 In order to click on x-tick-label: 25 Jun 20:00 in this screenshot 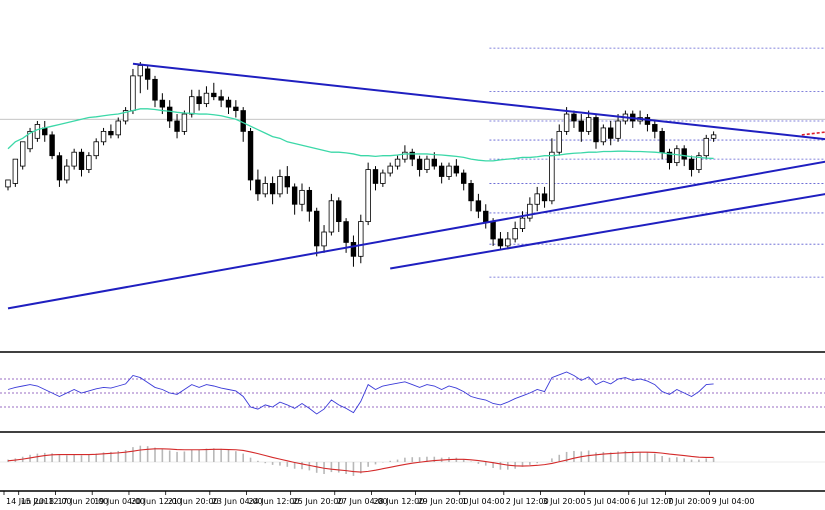, I will do `click(318, 501)`.